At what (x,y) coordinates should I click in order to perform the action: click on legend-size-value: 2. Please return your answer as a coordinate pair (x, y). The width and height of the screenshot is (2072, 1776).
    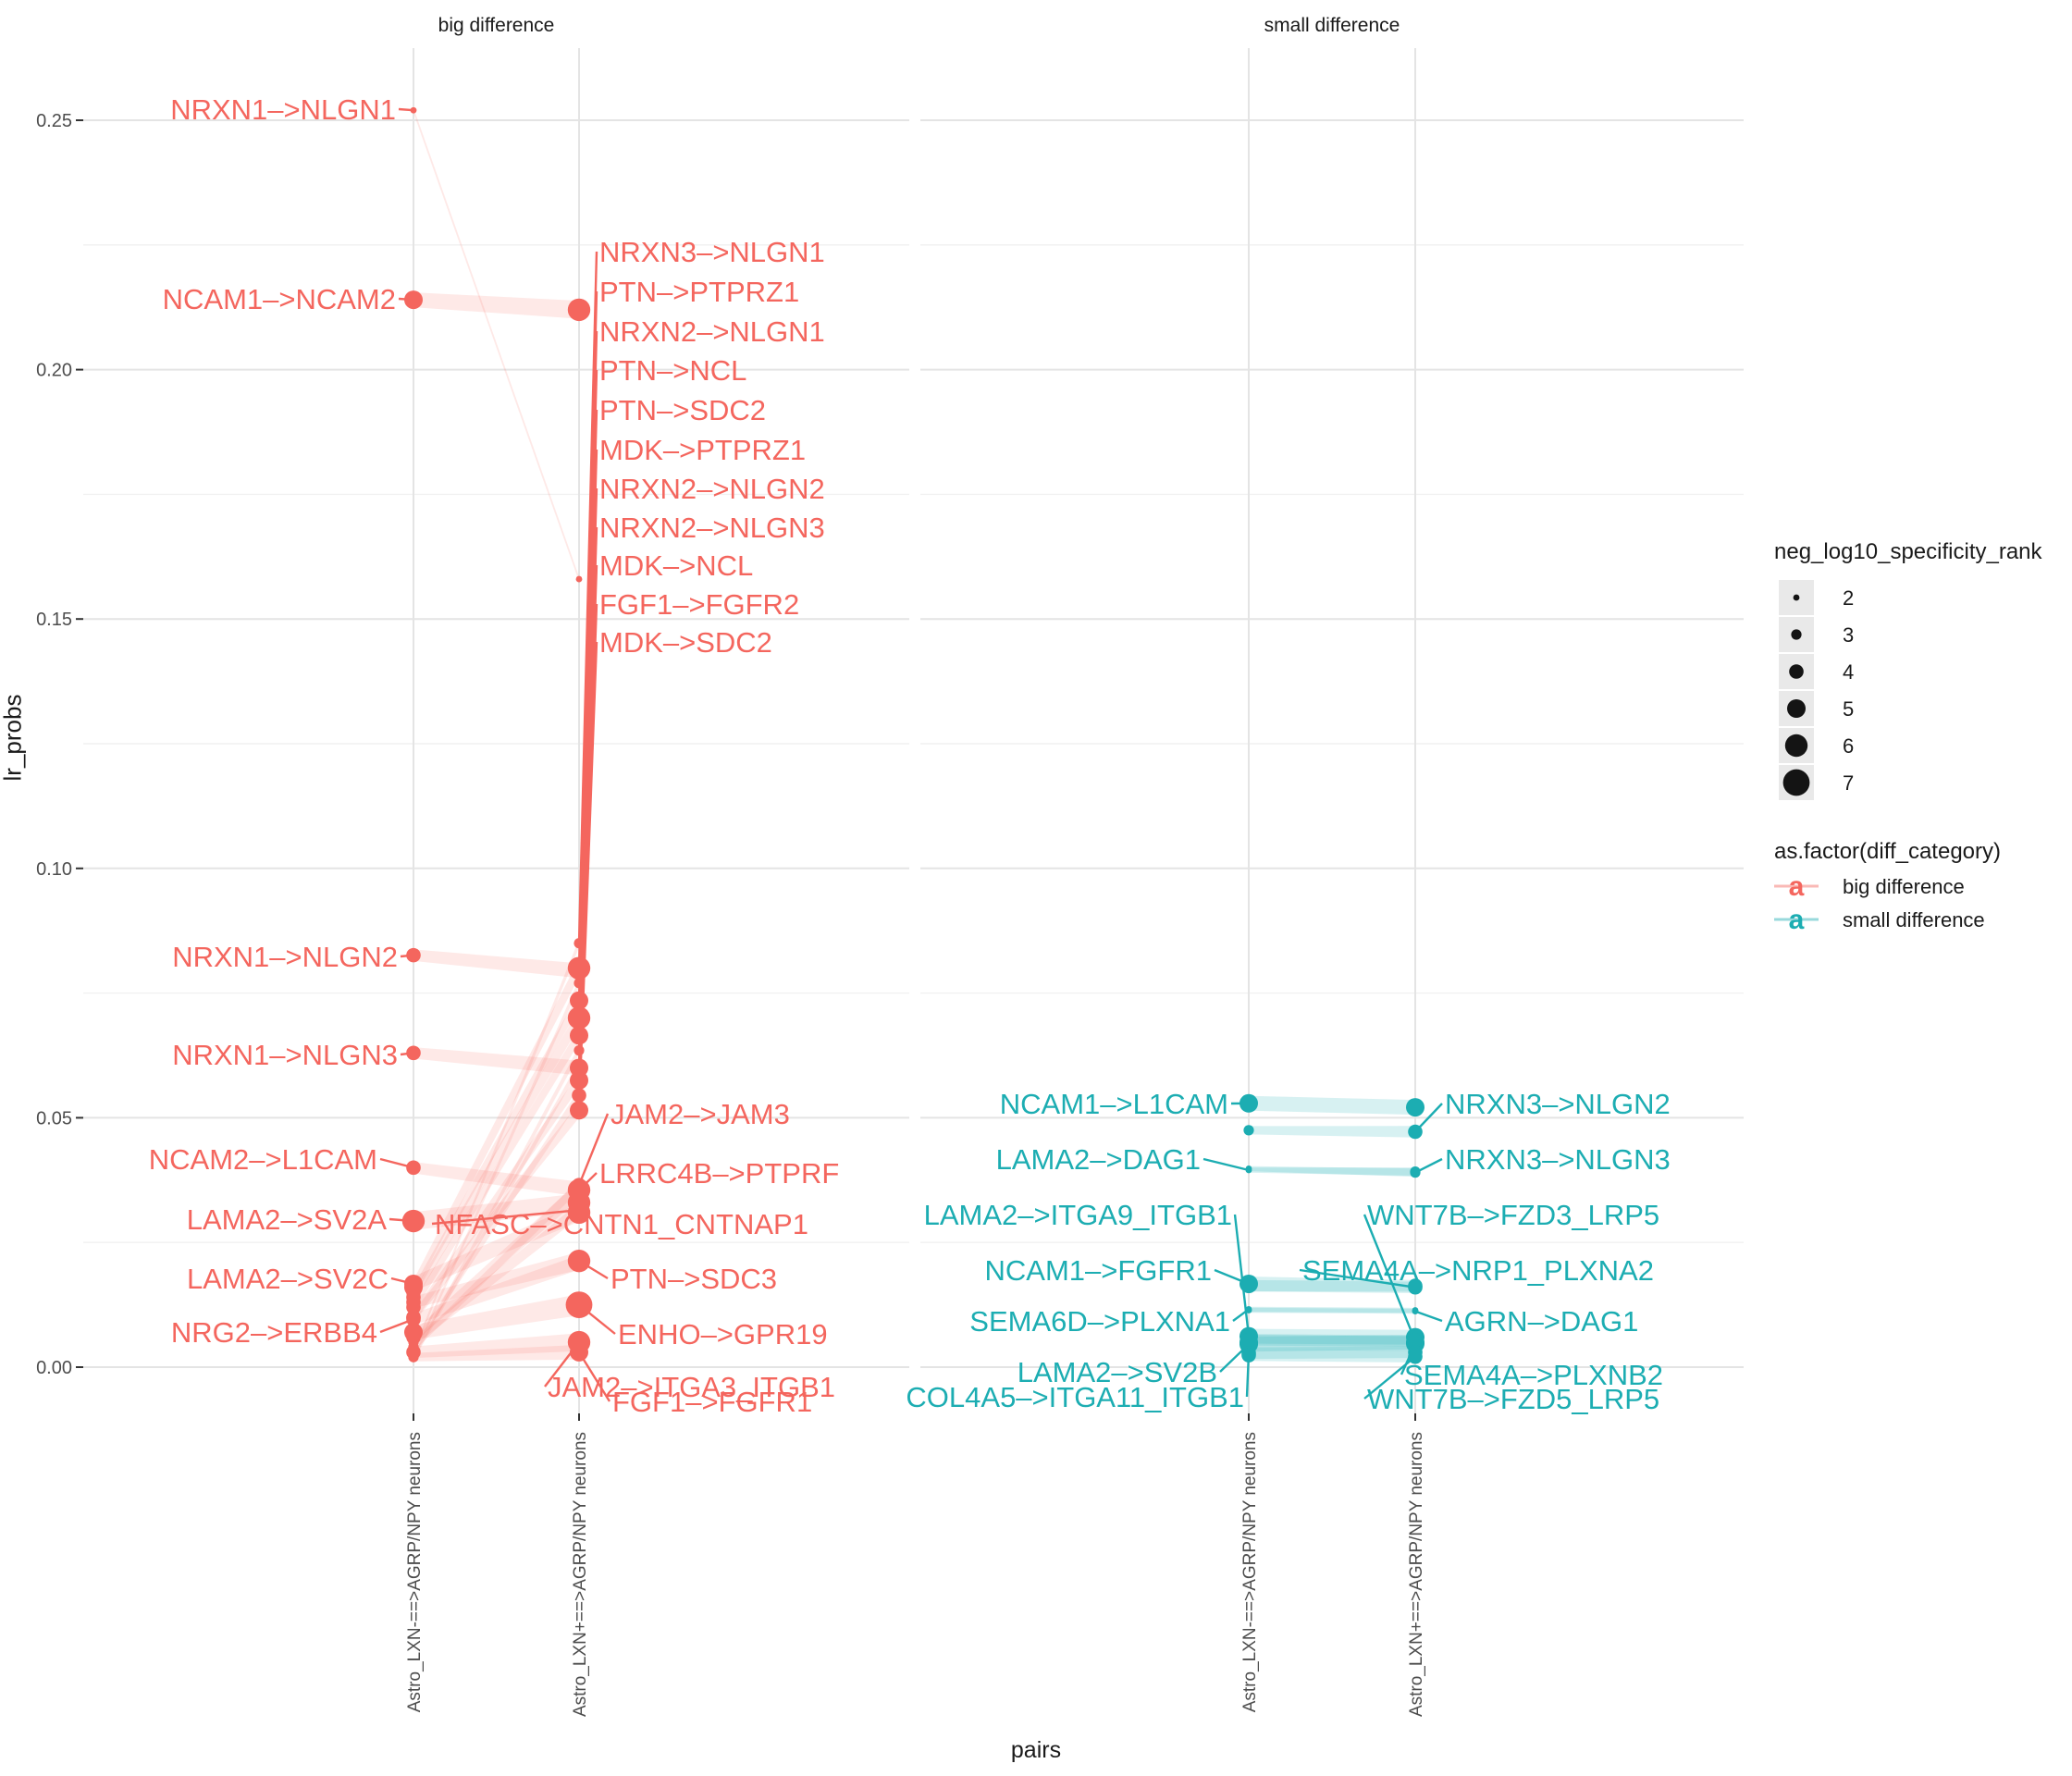
    Looking at the image, I should click on (1849, 598).